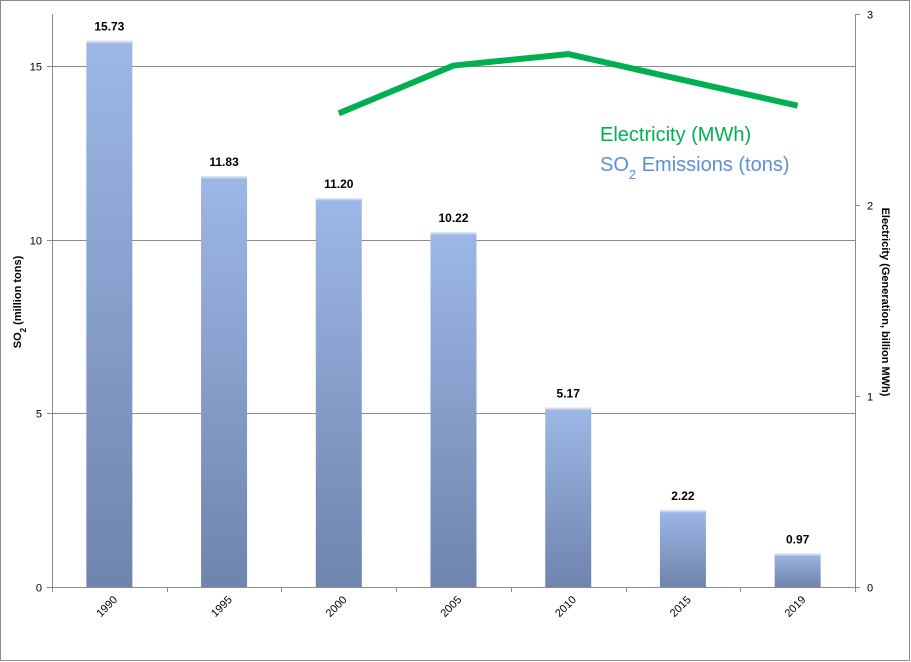 This screenshot has width=911, height=662. What do you see at coordinates (797, 555) in the screenshot?
I see `bar-top-2019` at bounding box center [797, 555].